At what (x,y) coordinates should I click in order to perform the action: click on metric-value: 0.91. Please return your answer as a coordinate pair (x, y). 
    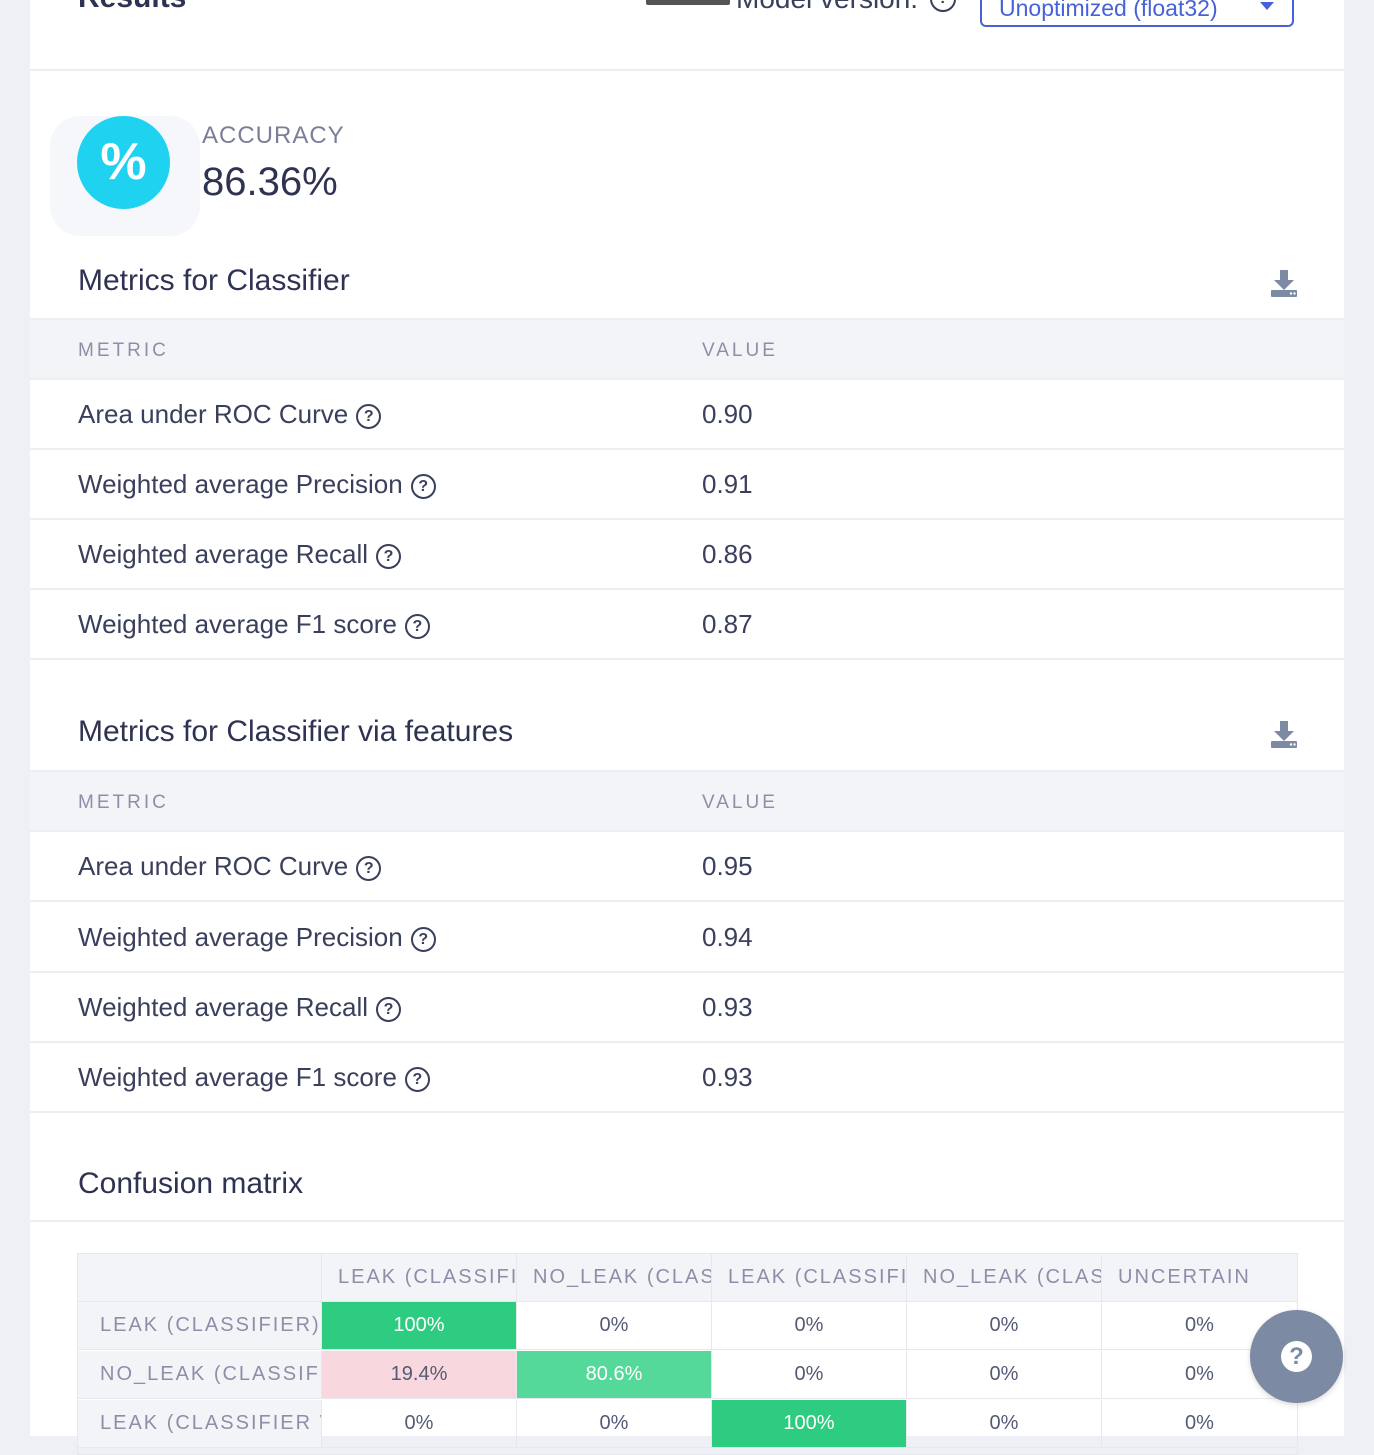
    Looking at the image, I should click on (727, 484).